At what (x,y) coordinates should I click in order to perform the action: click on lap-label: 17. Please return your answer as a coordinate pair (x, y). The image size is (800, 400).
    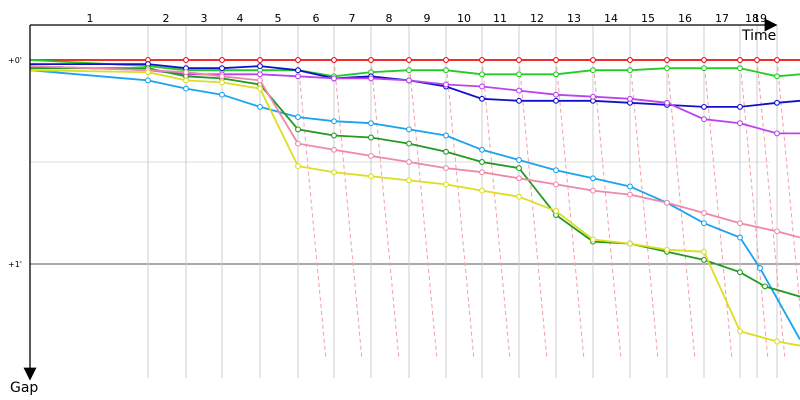
    Looking at the image, I should click on (722, 18).